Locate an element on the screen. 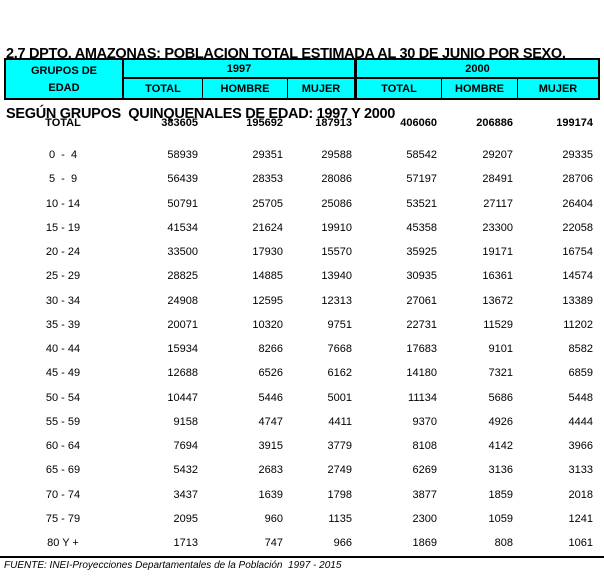 The height and width of the screenshot is (576, 604). value-cell: 8108 is located at coordinates (424, 446).